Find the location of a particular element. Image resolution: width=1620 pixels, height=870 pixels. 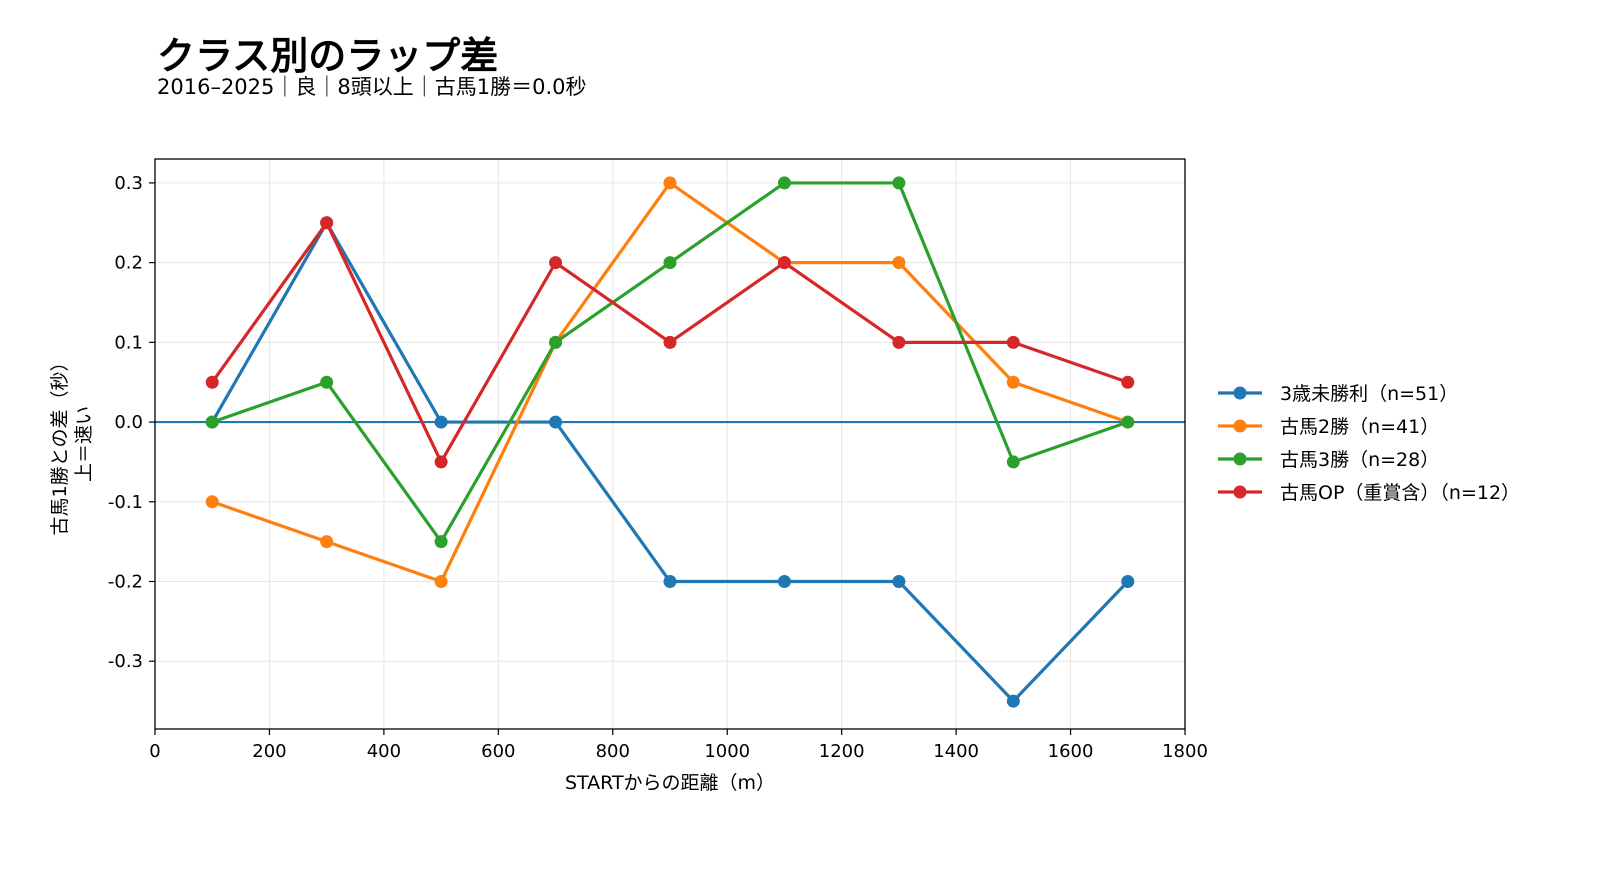

legend-item: 3歳未勝利（n=51） is located at coordinates (1338, 394).